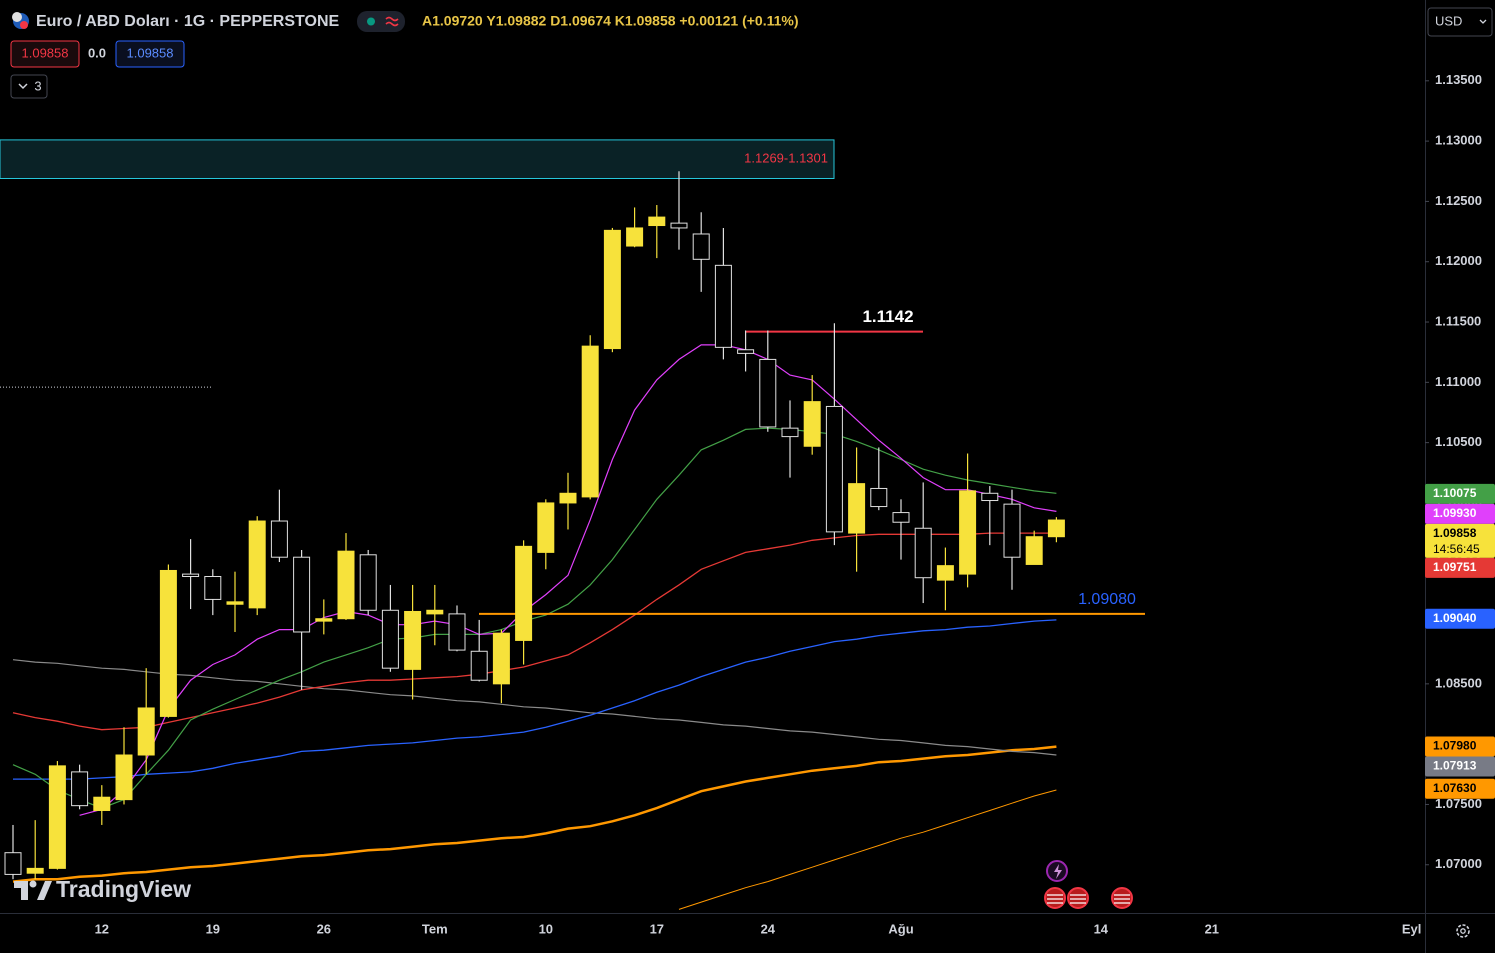 The width and height of the screenshot is (1495, 953). I want to click on x-tick-label: 14, so click(1101, 928).